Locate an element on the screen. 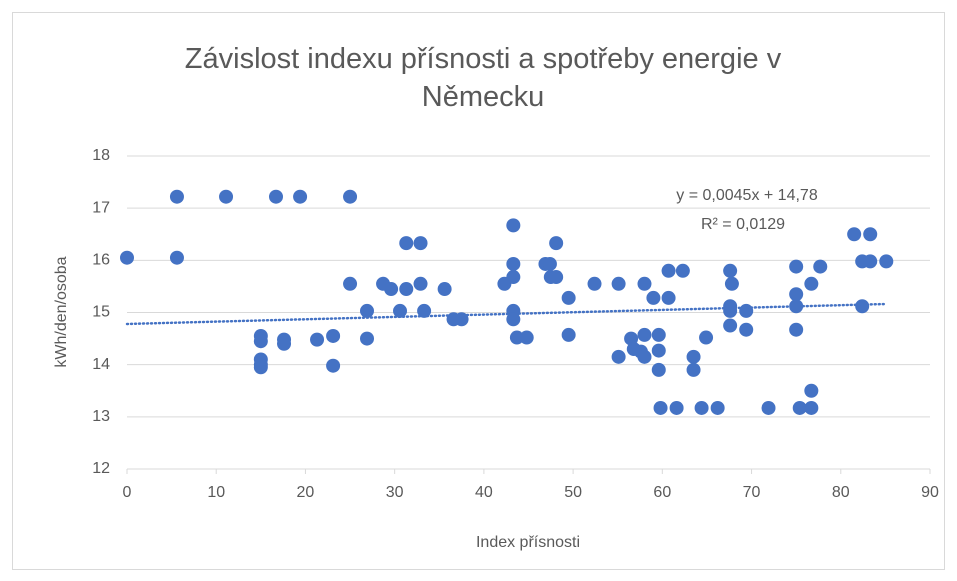 This screenshot has width=957, height=581. y-axis-label: kWh/den/osoba is located at coordinates (61, 311).